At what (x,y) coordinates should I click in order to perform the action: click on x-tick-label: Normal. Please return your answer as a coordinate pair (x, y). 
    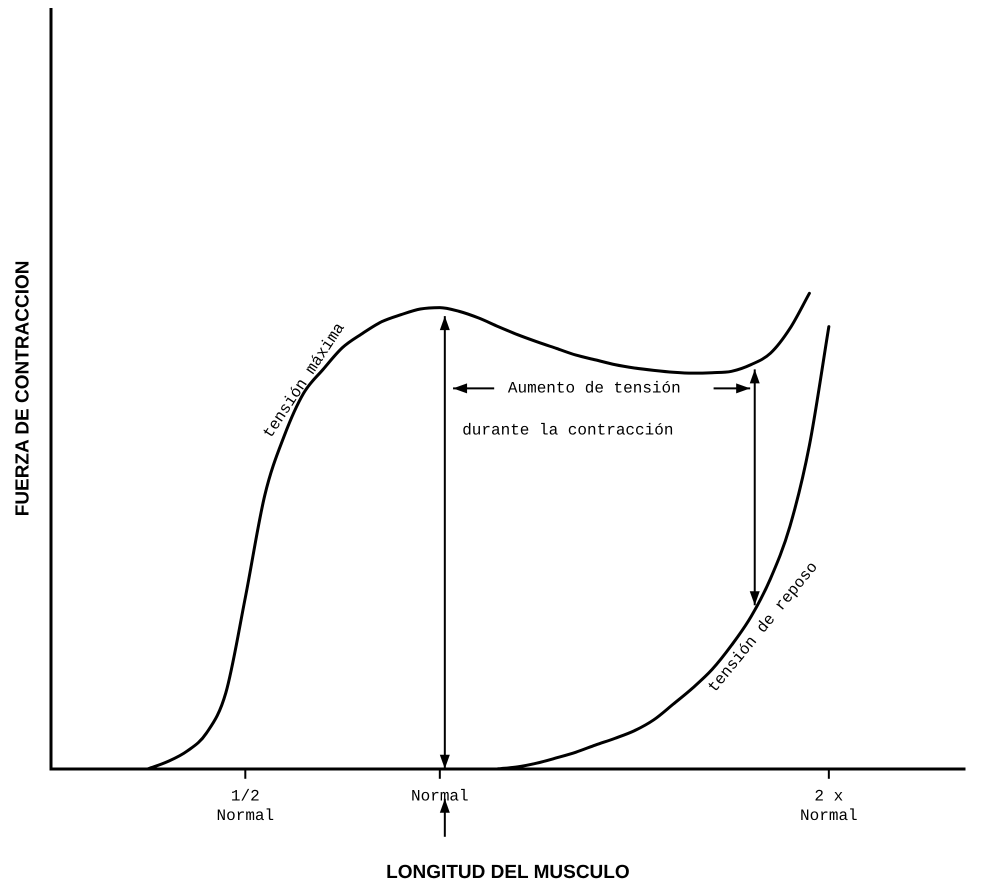
    Looking at the image, I should click on (440, 797).